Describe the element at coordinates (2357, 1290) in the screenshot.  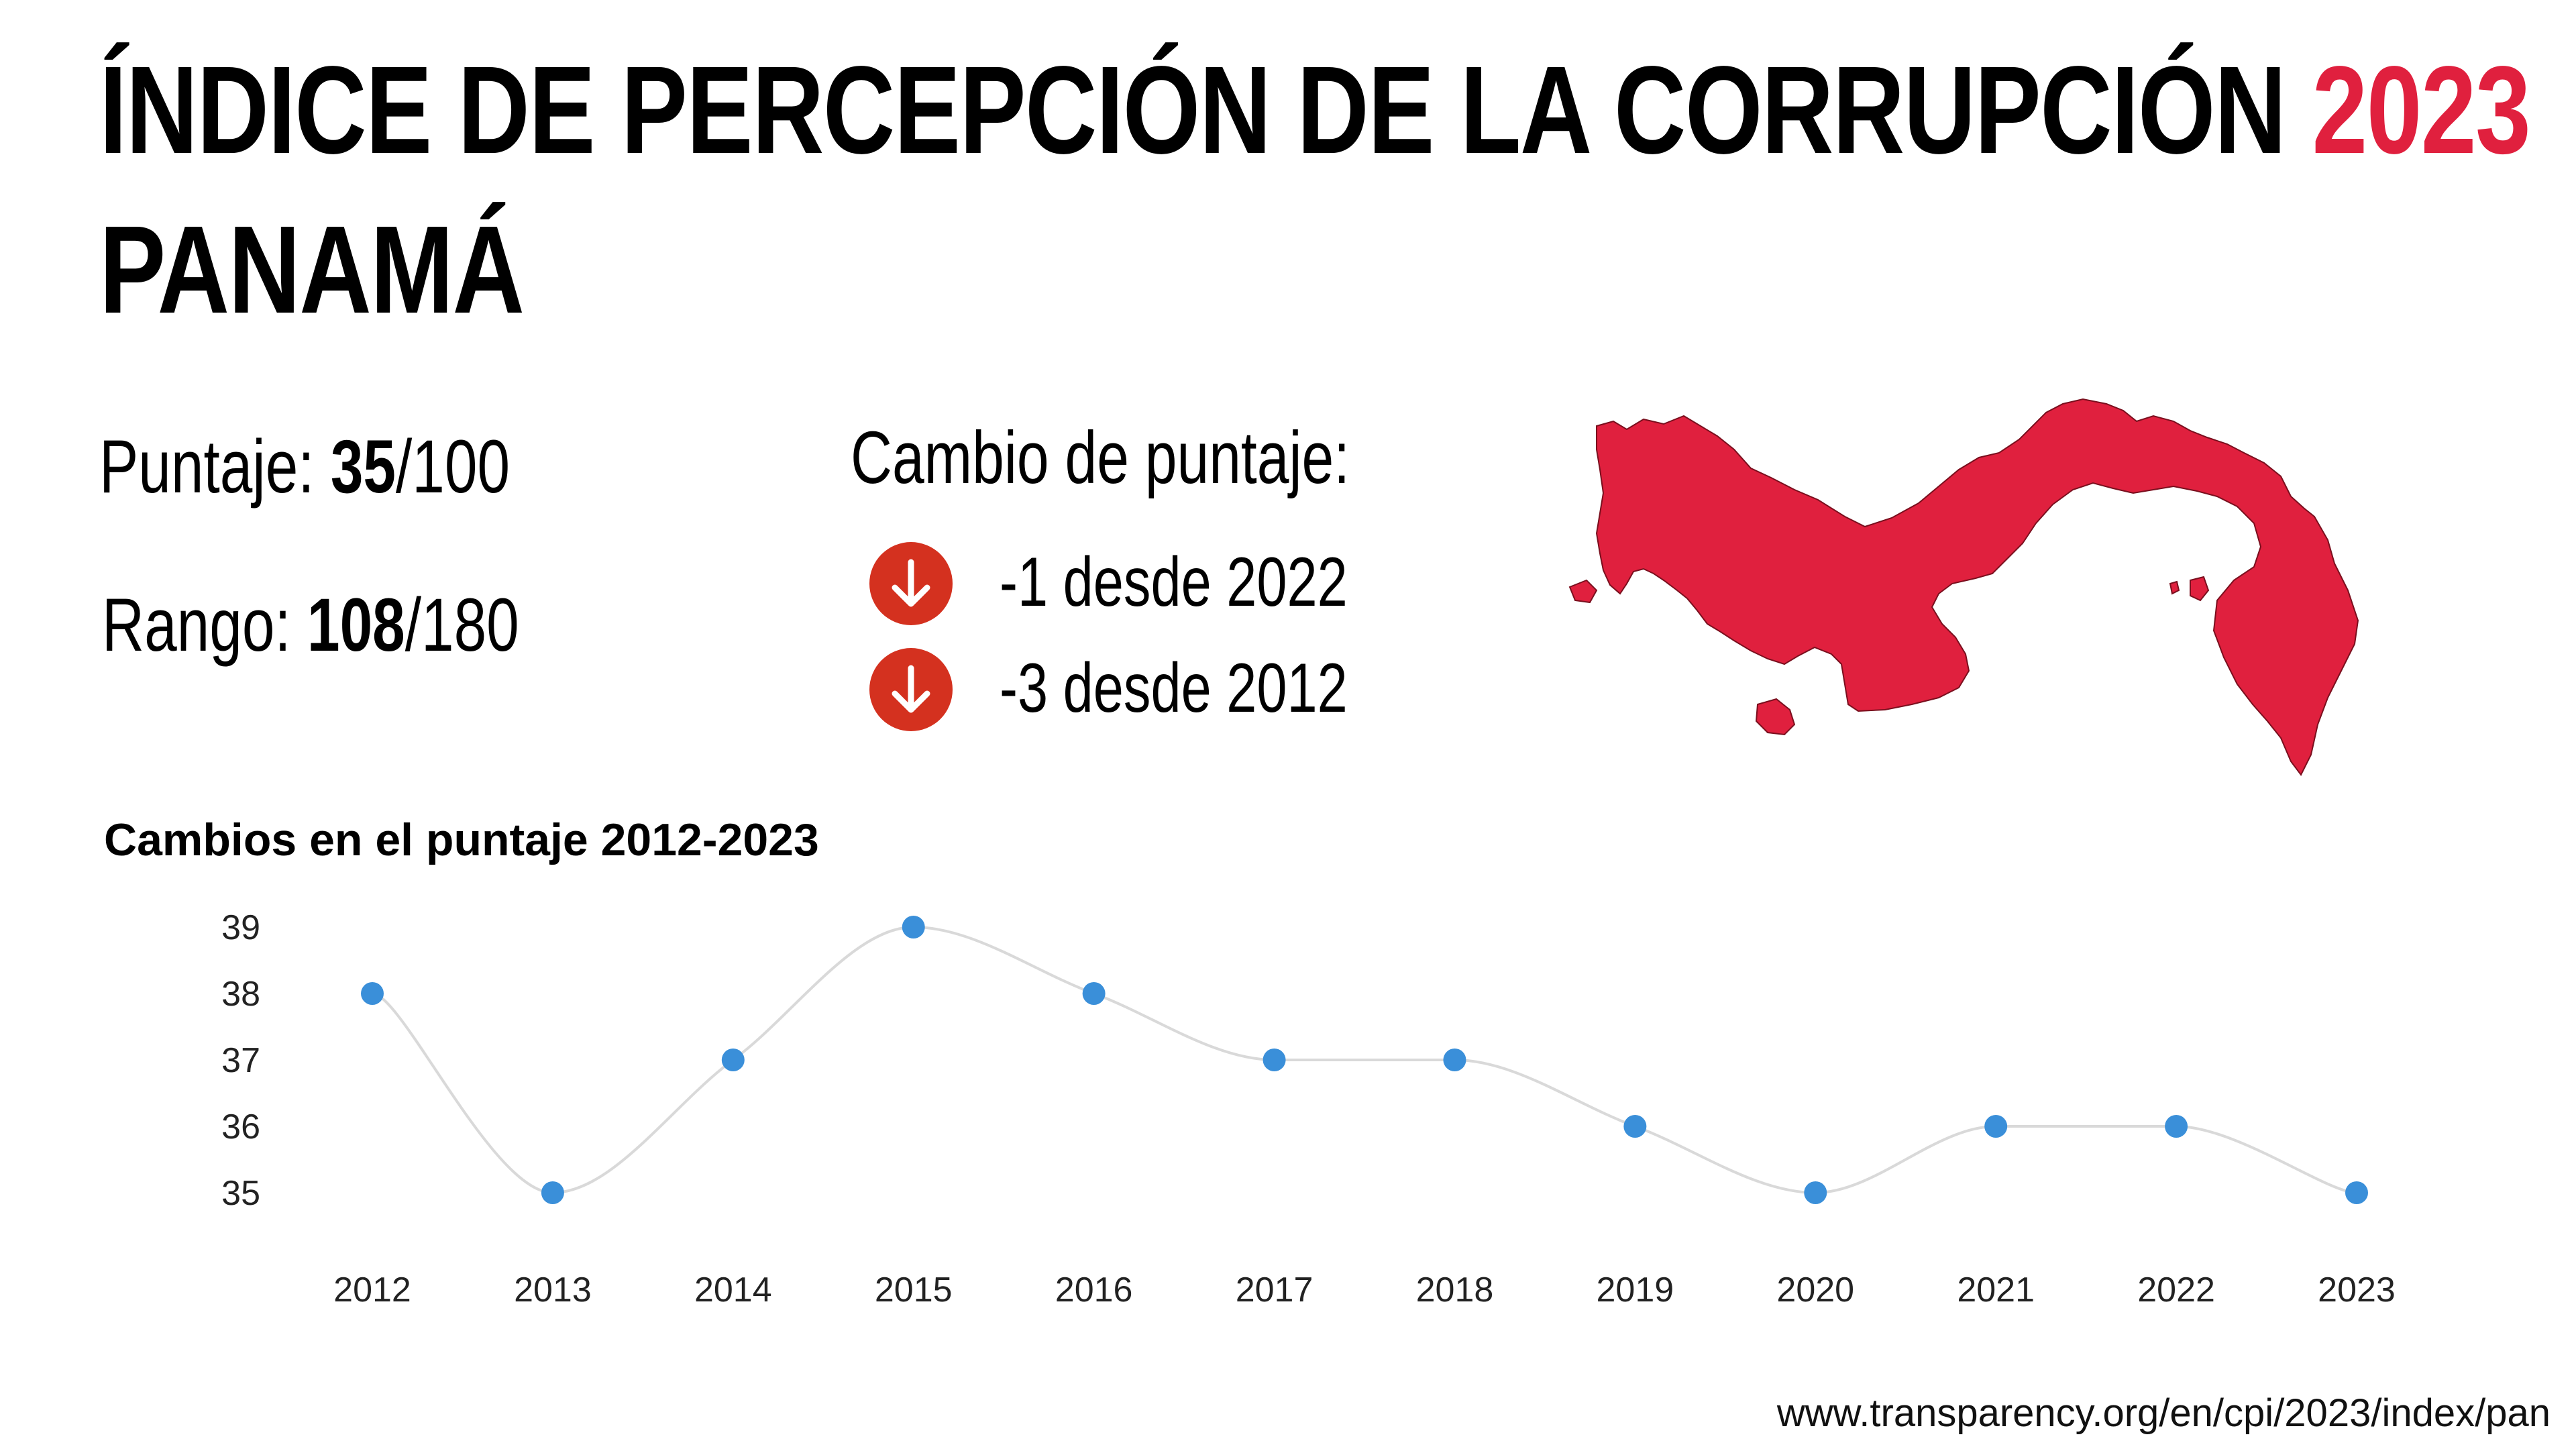
I see `x-tick-label: 2023` at that location.